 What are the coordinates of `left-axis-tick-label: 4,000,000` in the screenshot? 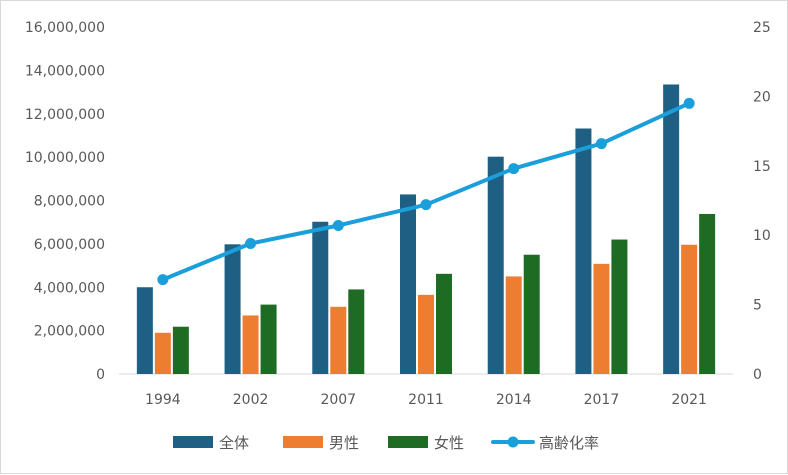 It's located at (69, 288).